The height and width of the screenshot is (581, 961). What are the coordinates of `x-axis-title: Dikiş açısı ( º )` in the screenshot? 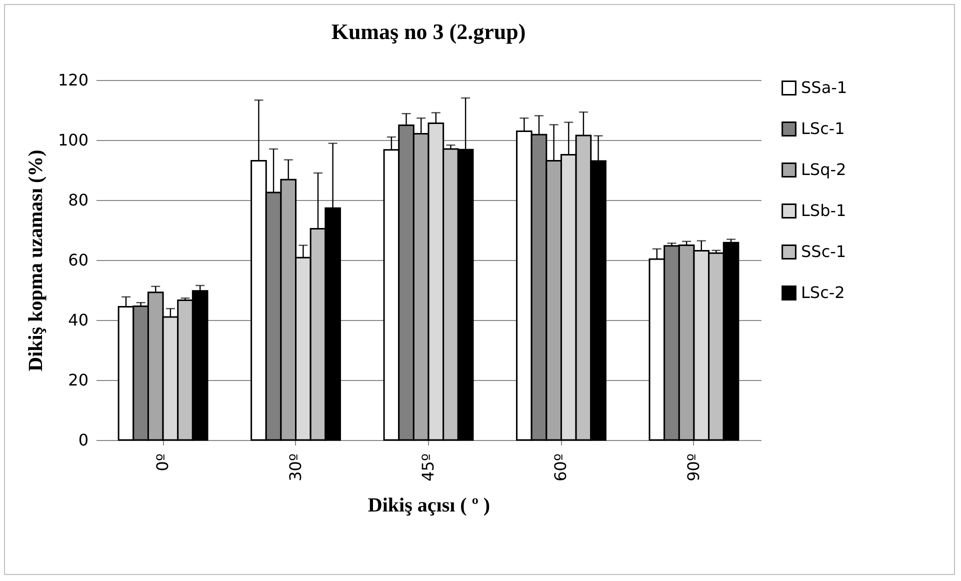 It's located at (429, 505).